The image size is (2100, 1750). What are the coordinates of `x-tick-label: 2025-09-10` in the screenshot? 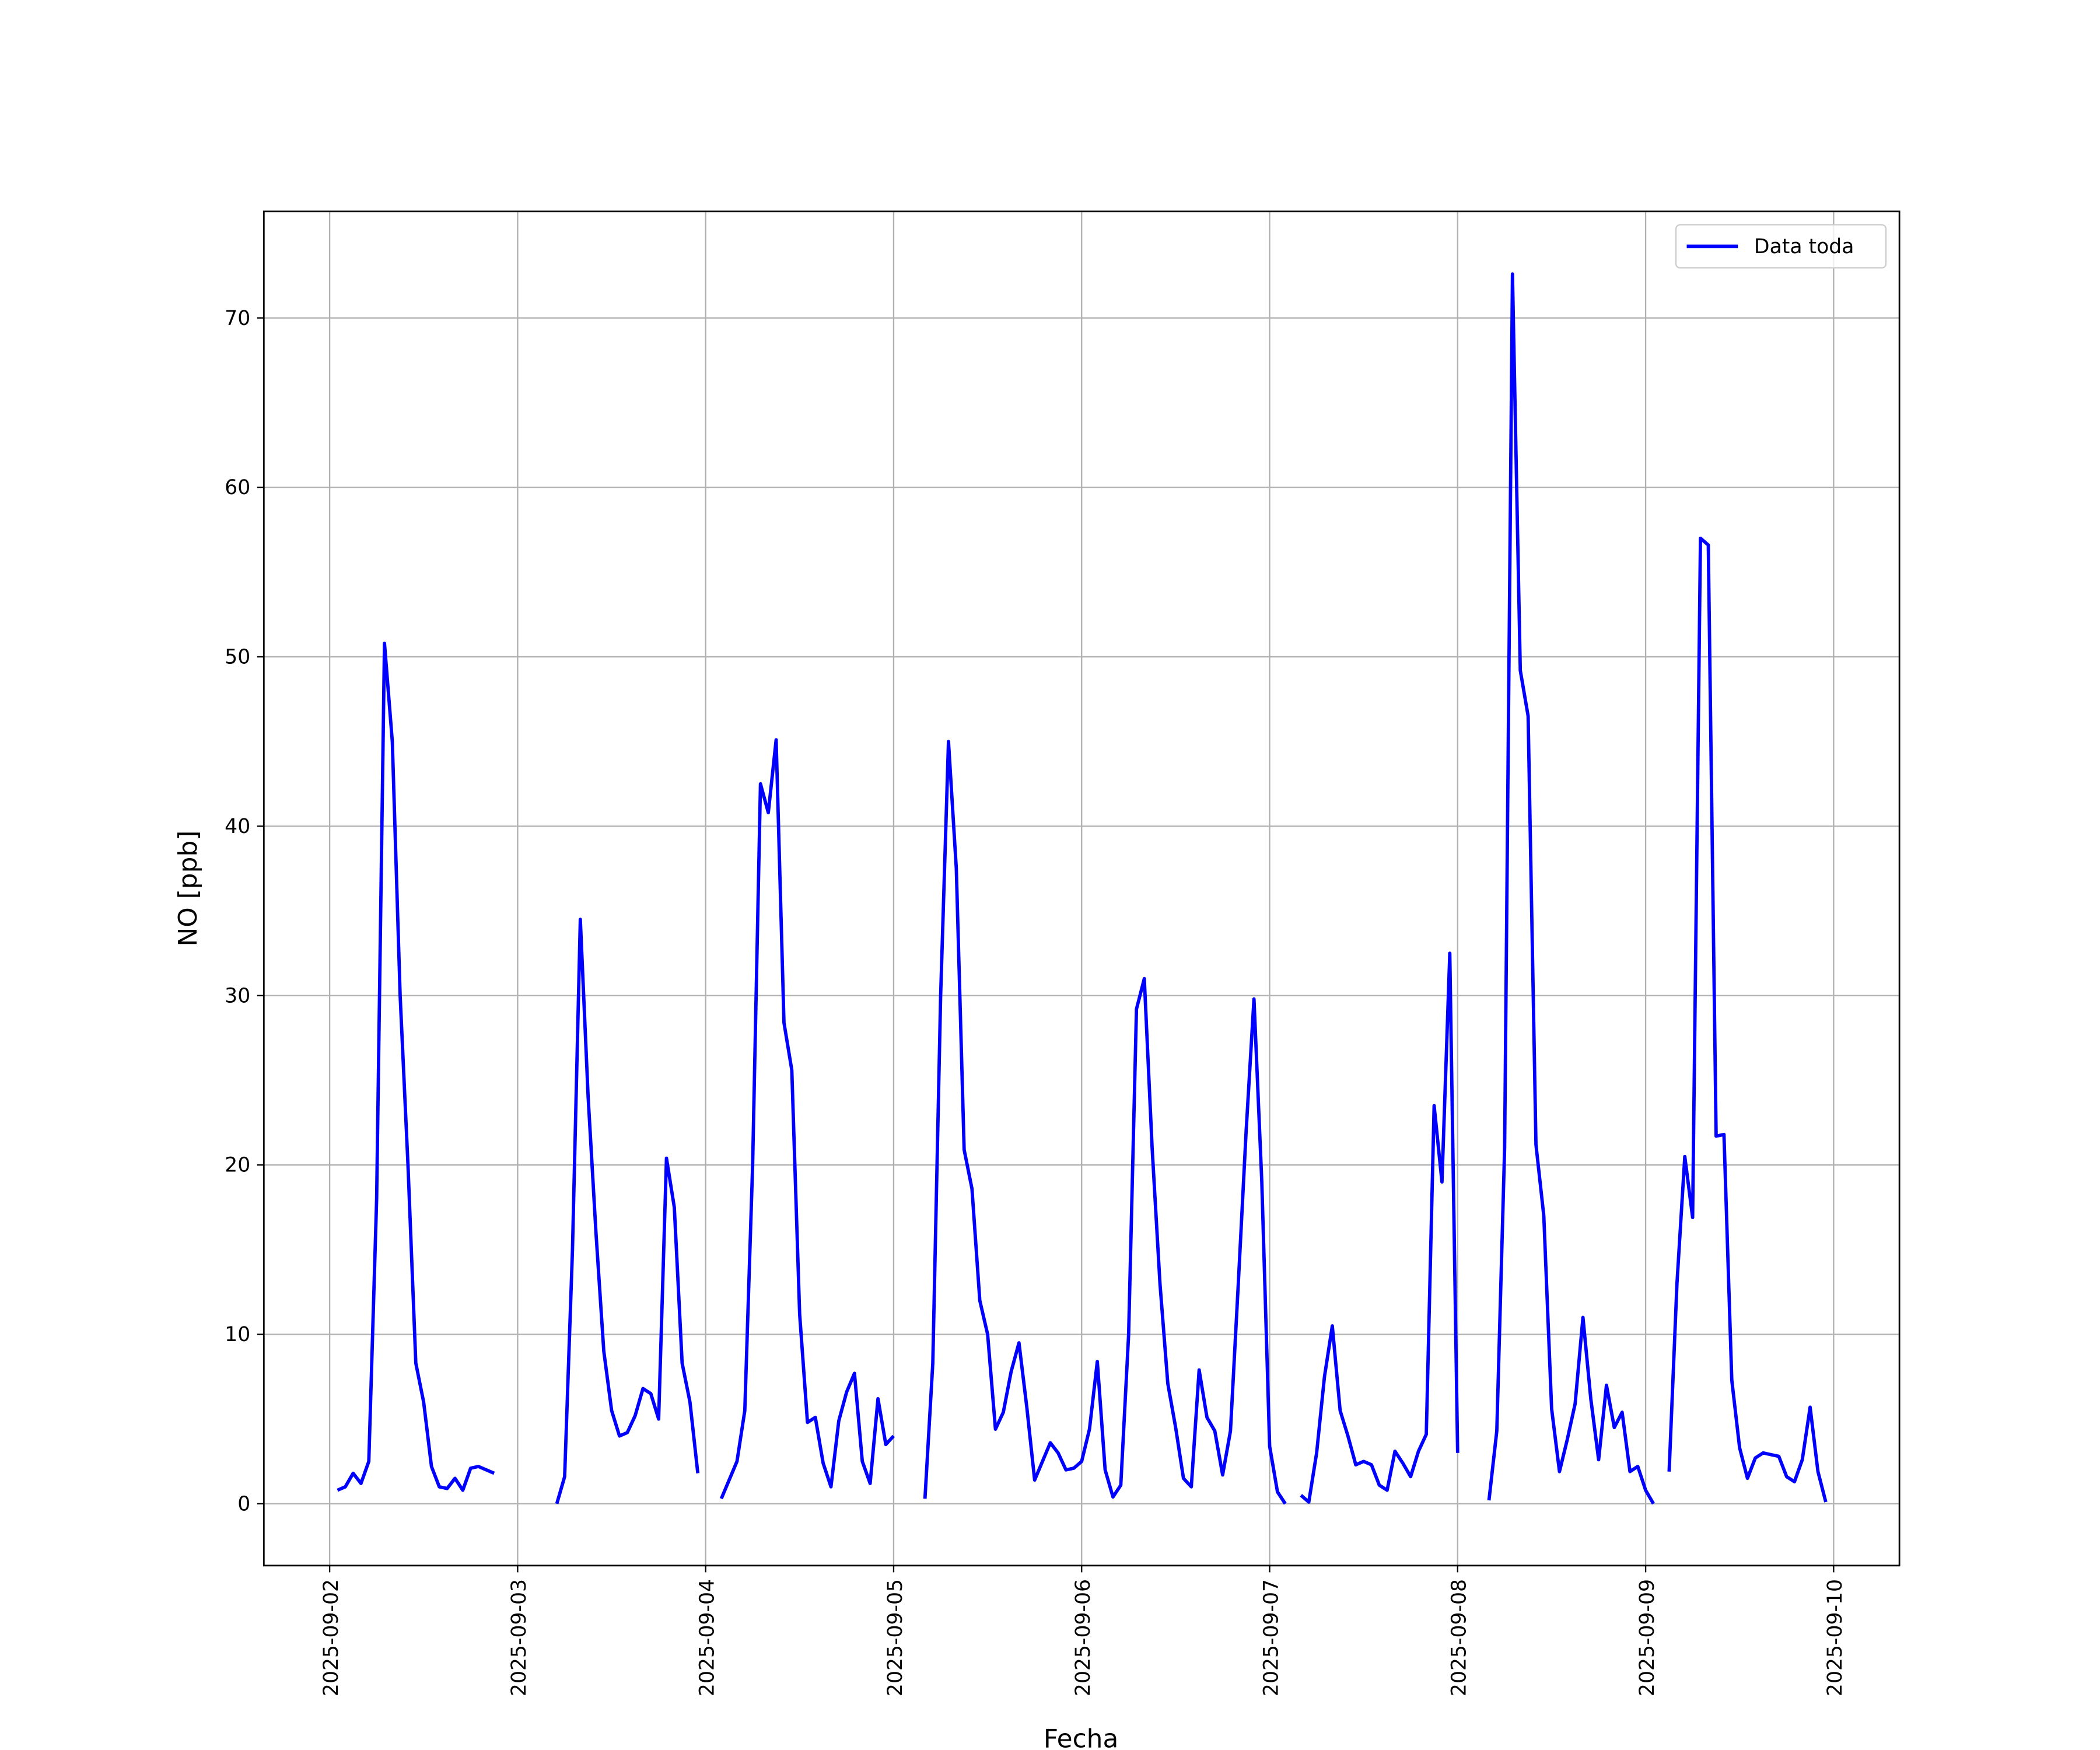 It's located at (1835, 1637).